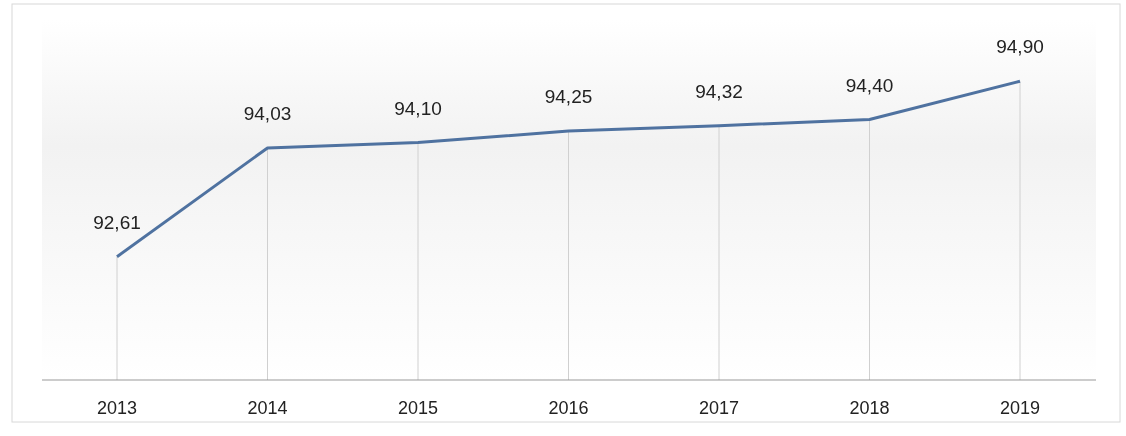 The width and height of the screenshot is (1126, 436). What do you see at coordinates (719, 91) in the screenshot?
I see `data-label: 94,32` at bounding box center [719, 91].